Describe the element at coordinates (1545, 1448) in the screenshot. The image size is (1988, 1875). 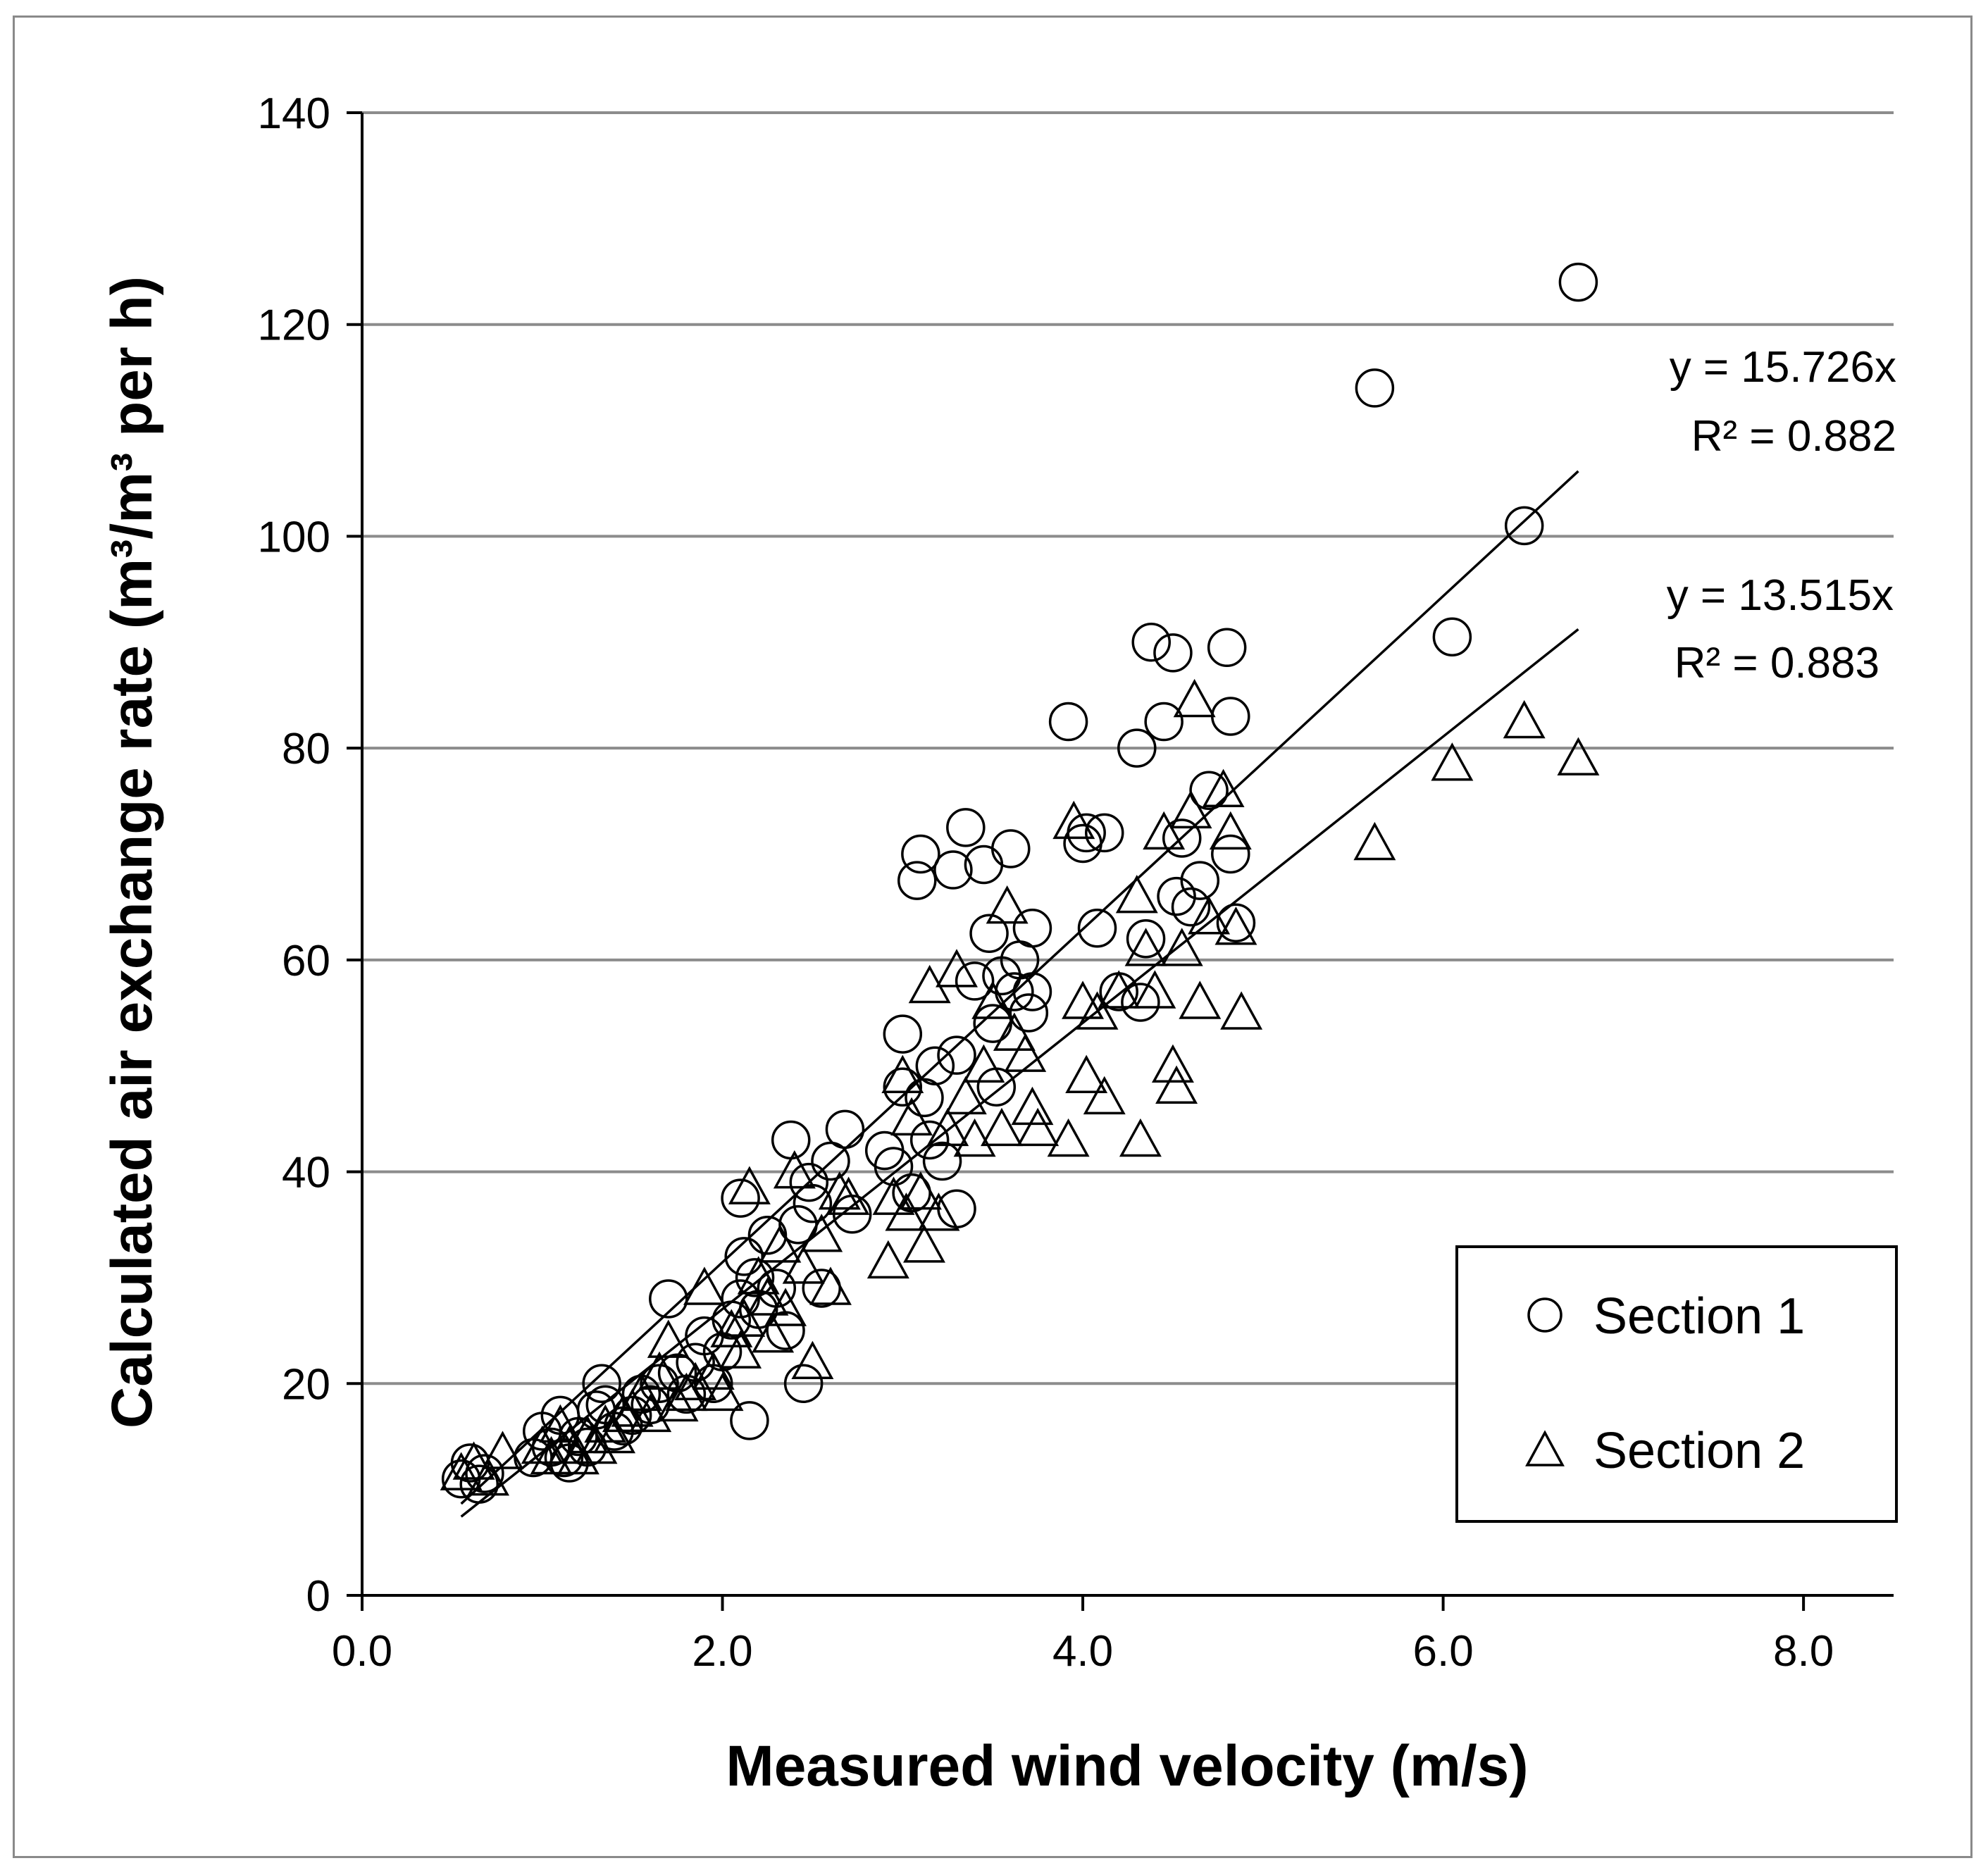
I see `legend-triangle-marker` at that location.